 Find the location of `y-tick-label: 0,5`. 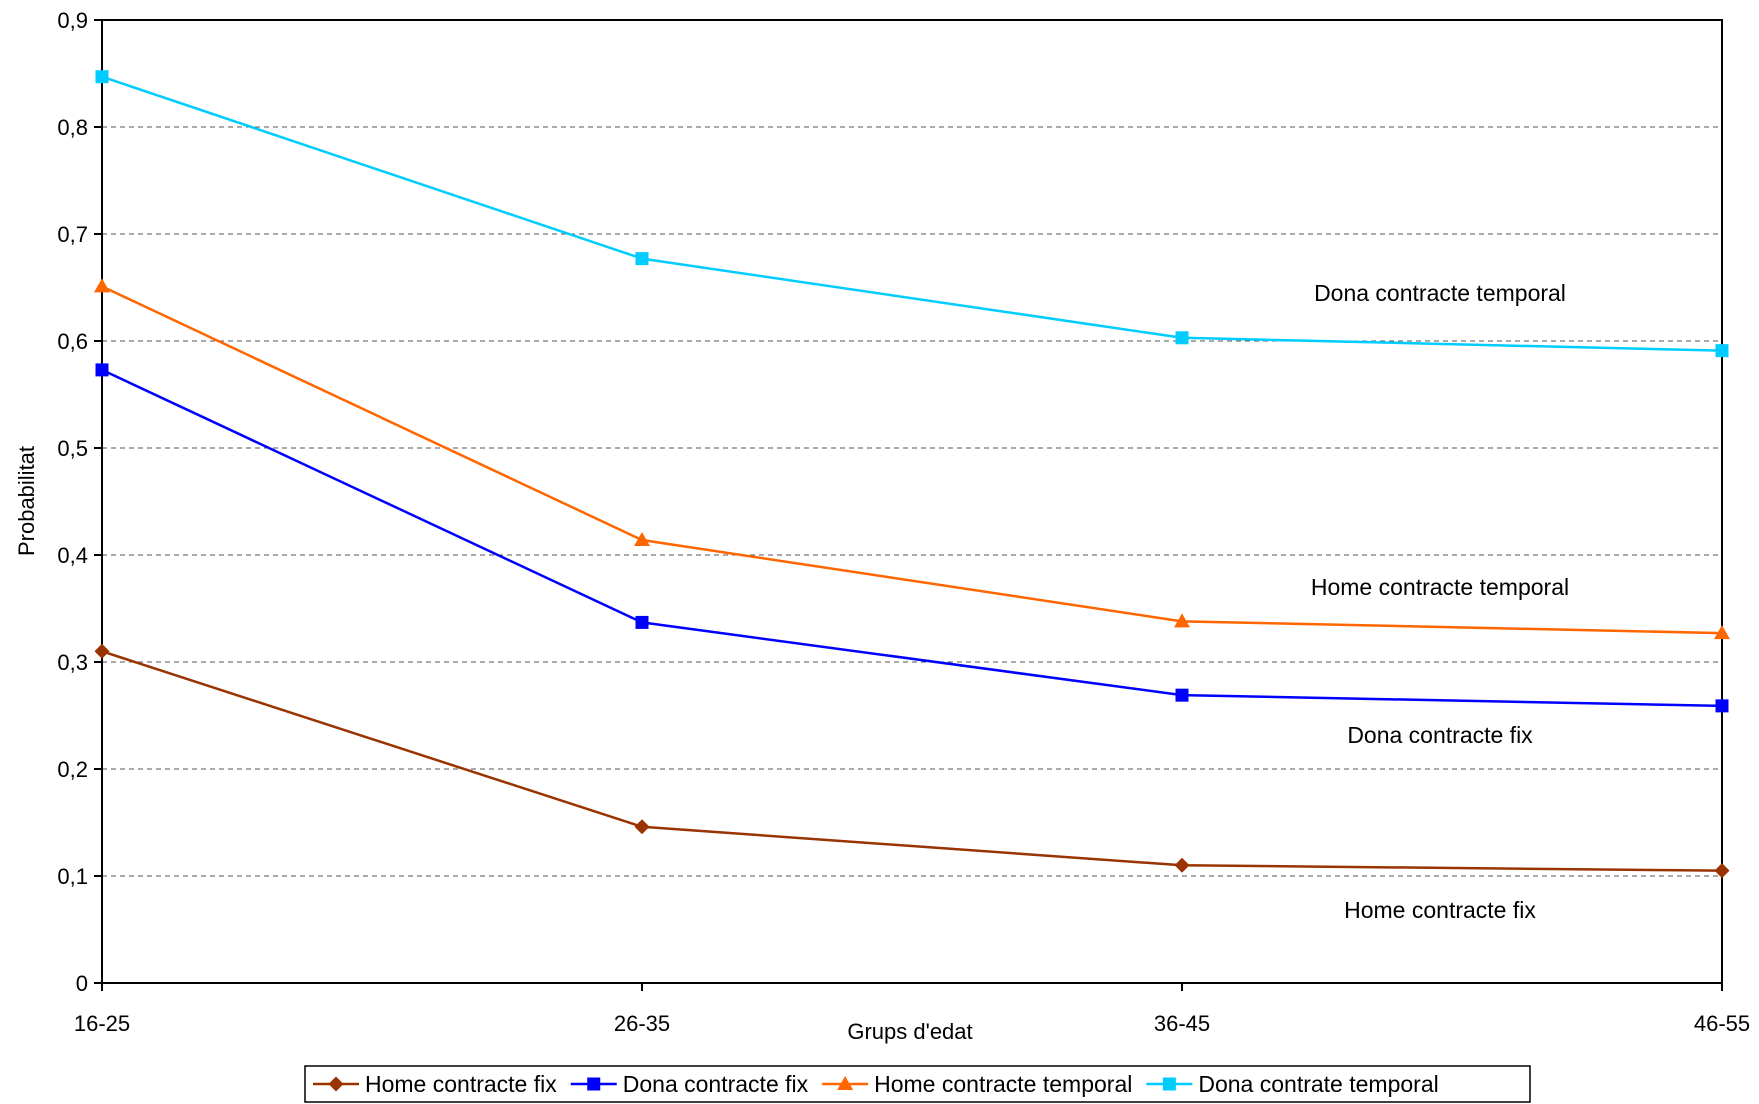

y-tick-label: 0,5 is located at coordinates (72, 448).